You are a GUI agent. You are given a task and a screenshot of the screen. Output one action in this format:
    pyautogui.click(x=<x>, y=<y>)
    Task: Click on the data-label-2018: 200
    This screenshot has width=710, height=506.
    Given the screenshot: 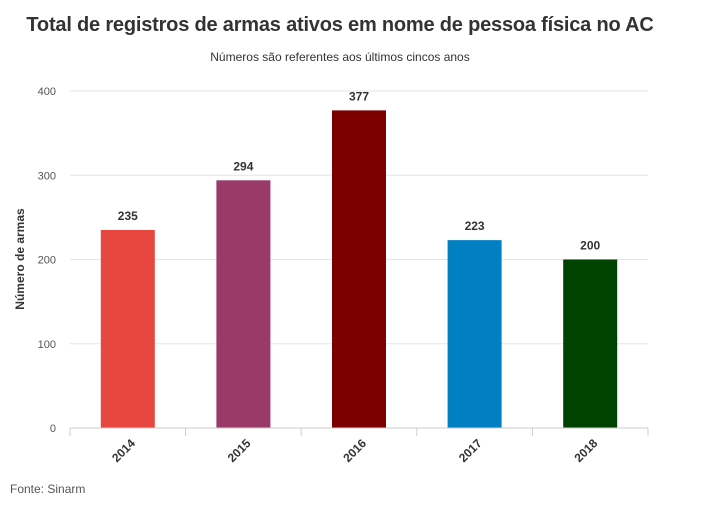 What is the action you would take?
    pyautogui.click(x=590, y=246)
    